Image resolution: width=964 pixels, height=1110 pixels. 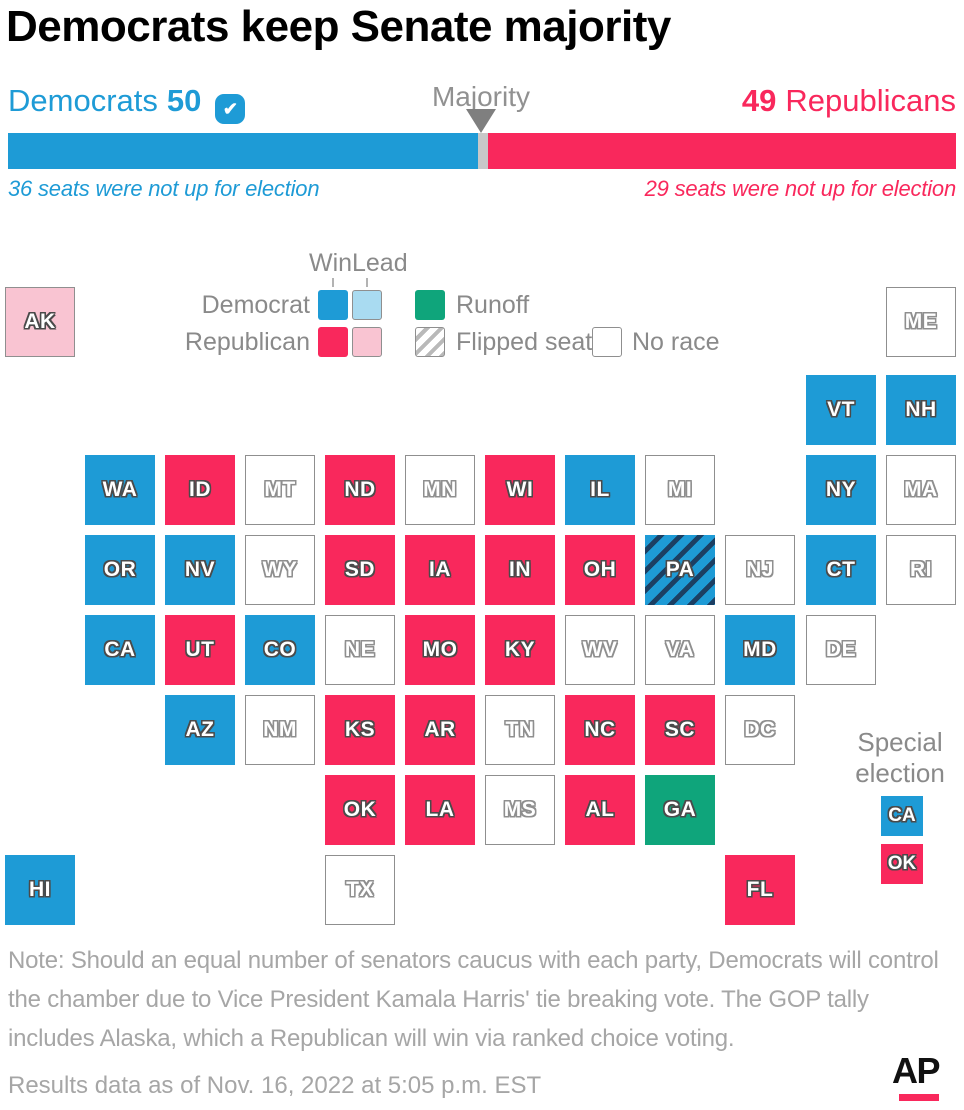 I want to click on state-label-wi: WI, so click(x=520, y=489).